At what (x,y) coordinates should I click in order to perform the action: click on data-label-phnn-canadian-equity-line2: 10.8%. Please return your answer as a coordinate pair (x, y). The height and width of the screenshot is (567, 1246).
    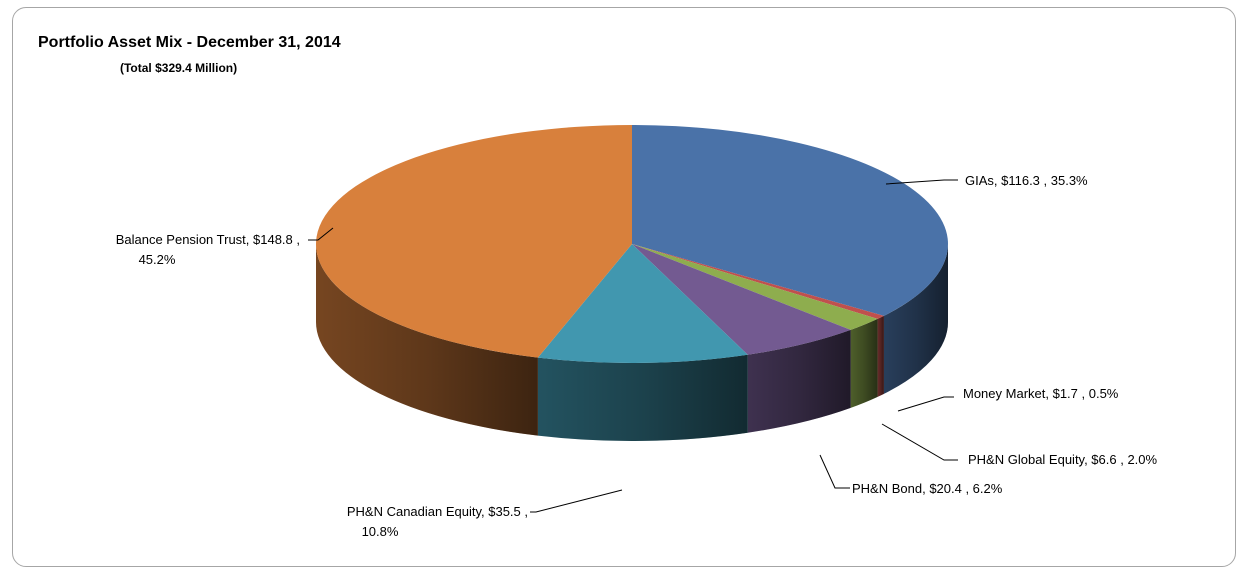
    Looking at the image, I should click on (380, 531).